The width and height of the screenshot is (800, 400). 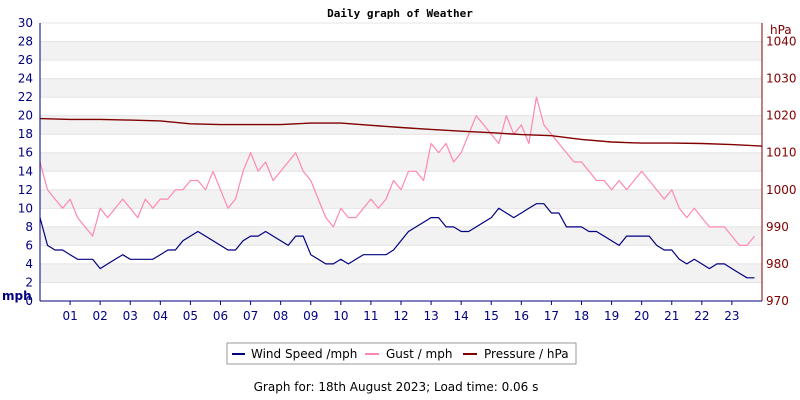 What do you see at coordinates (370, 316) in the screenshot?
I see `x-tick-label: 11` at bounding box center [370, 316].